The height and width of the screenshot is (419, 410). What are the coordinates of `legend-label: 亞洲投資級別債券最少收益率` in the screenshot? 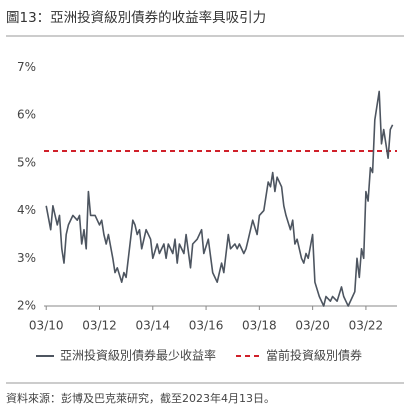 It's located at (138, 355).